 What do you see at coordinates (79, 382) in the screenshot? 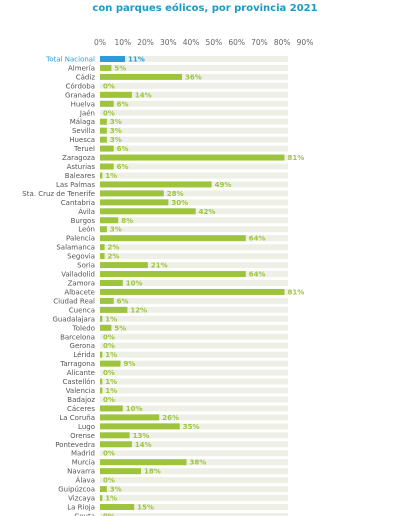
I see `category-label: Castellón` at bounding box center [79, 382].